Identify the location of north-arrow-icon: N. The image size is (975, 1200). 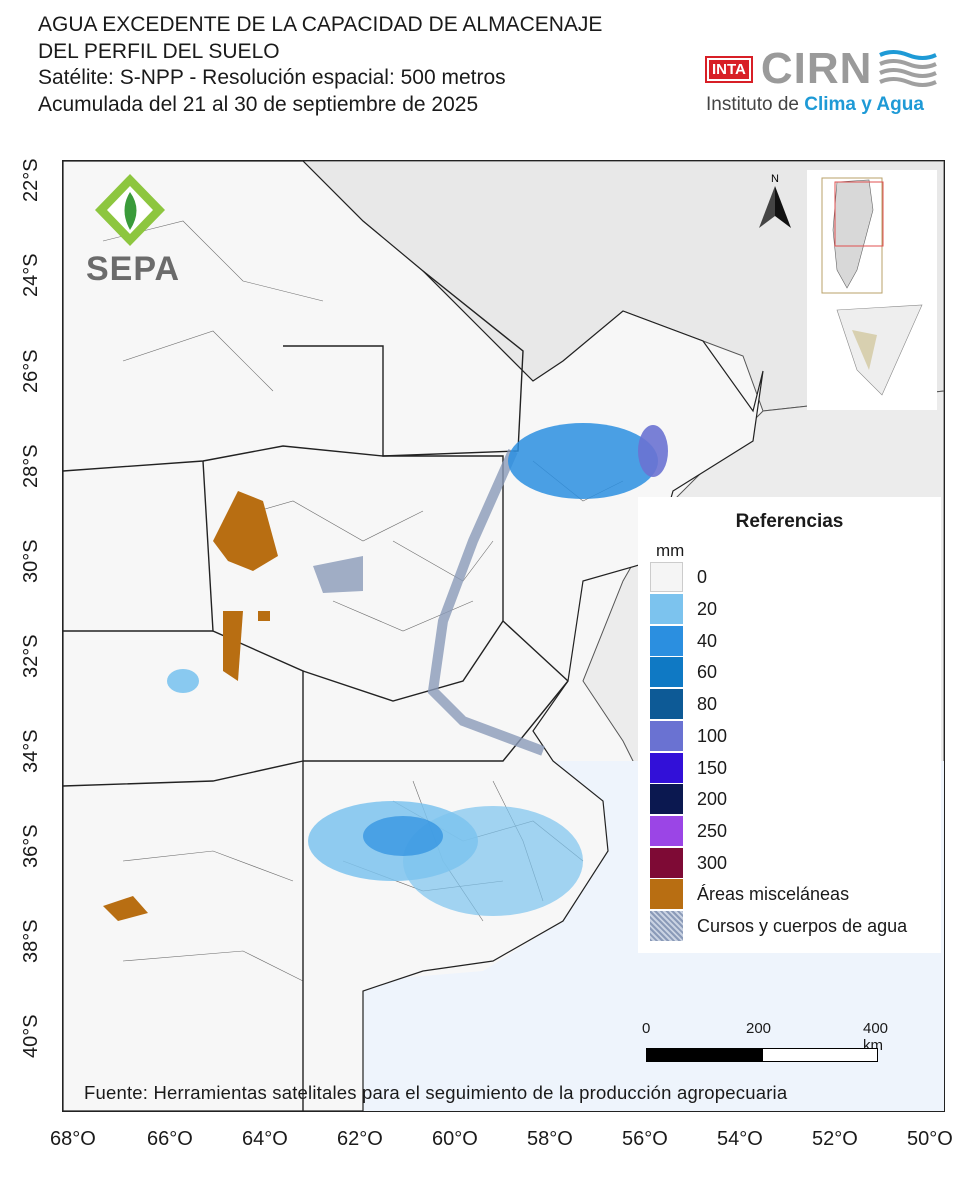
(775, 200).